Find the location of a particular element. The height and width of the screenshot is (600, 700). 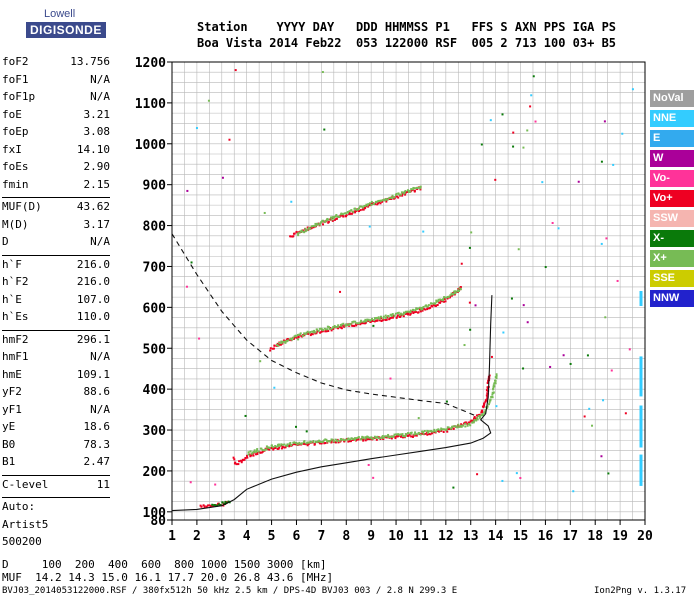

x-tick-label: 20 is located at coordinates (645, 536).